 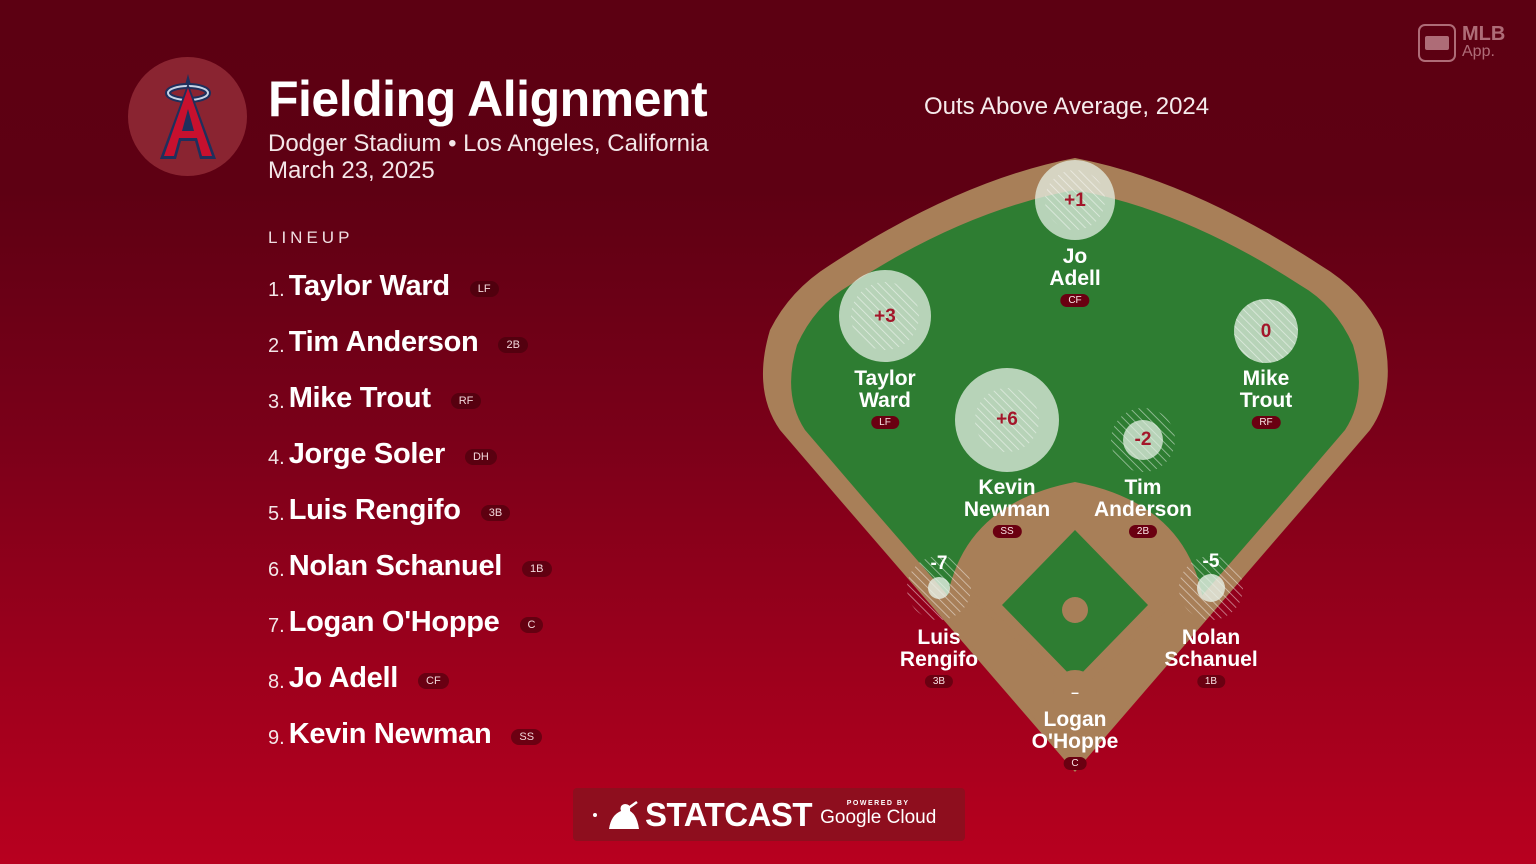 I want to click on field-player-c: Logan O'Hoppe C, so click(x=1075, y=739).